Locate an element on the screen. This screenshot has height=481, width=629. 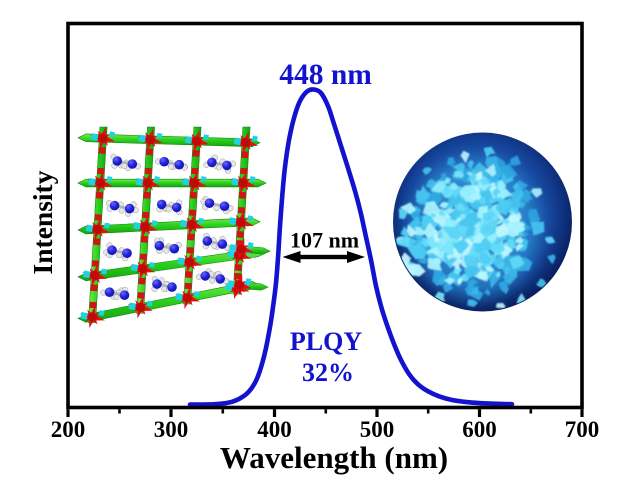
svg-text: 32% is located at coordinates (328, 372).